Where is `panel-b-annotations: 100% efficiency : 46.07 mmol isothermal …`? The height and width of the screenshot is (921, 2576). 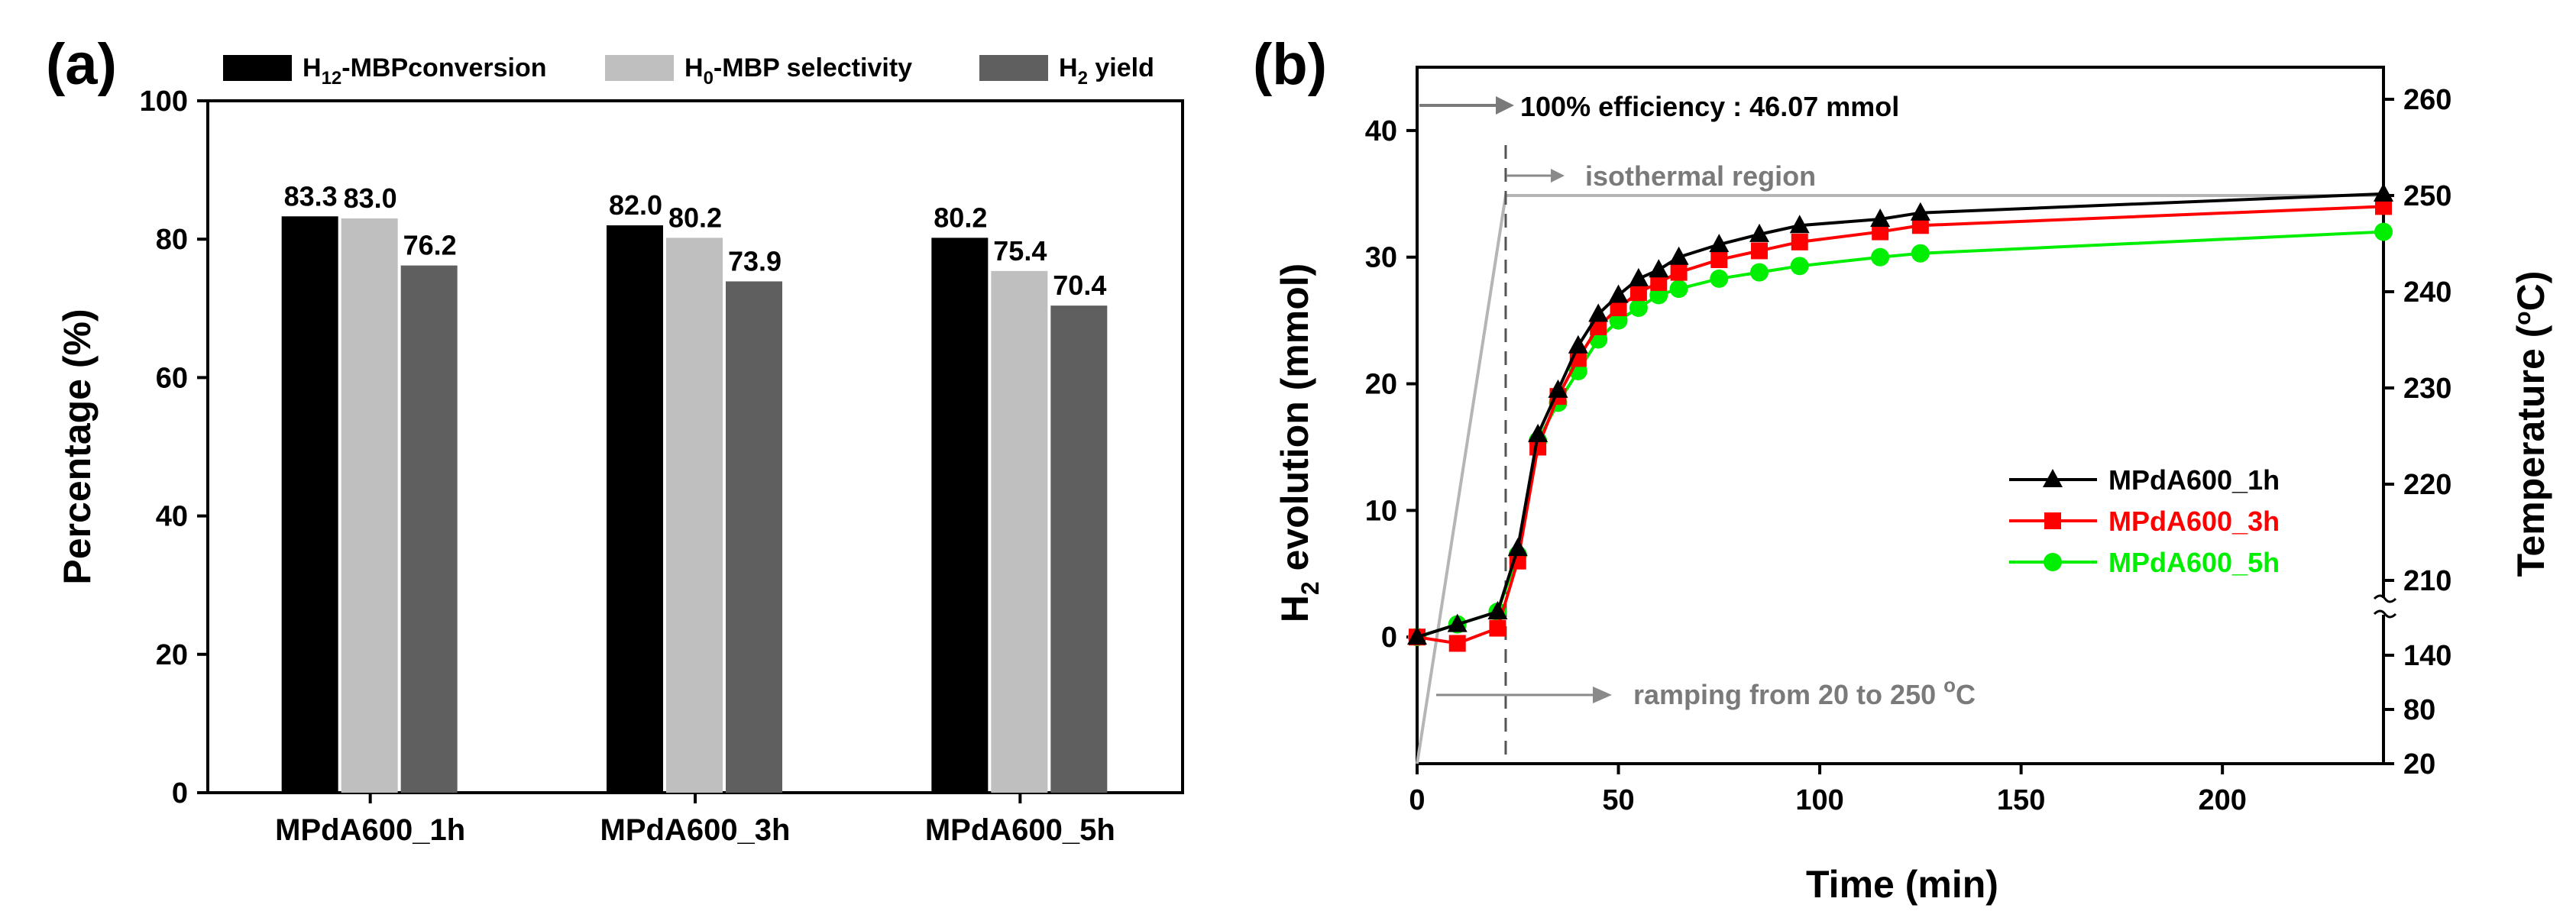 panel-b-annotations: 100% efficiency : 46.07 mmol isothermal … is located at coordinates (1697, 400).